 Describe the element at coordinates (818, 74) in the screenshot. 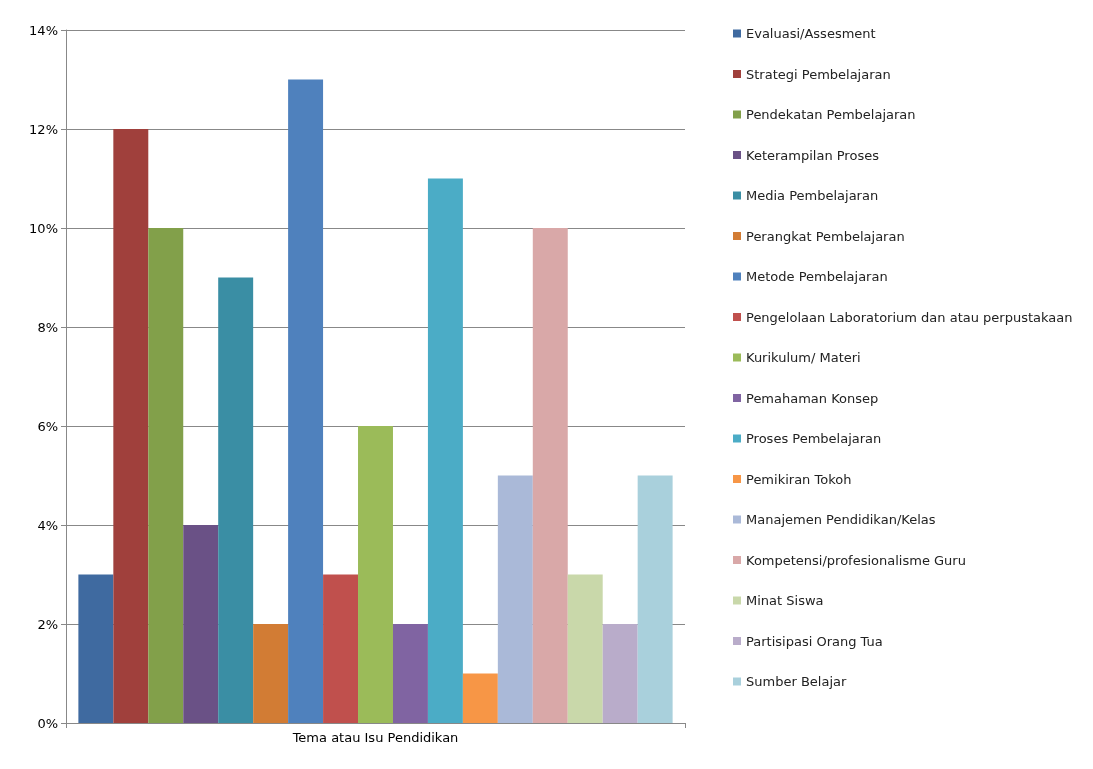

I see `legend-label: Strategi Pembelajaran` at that location.